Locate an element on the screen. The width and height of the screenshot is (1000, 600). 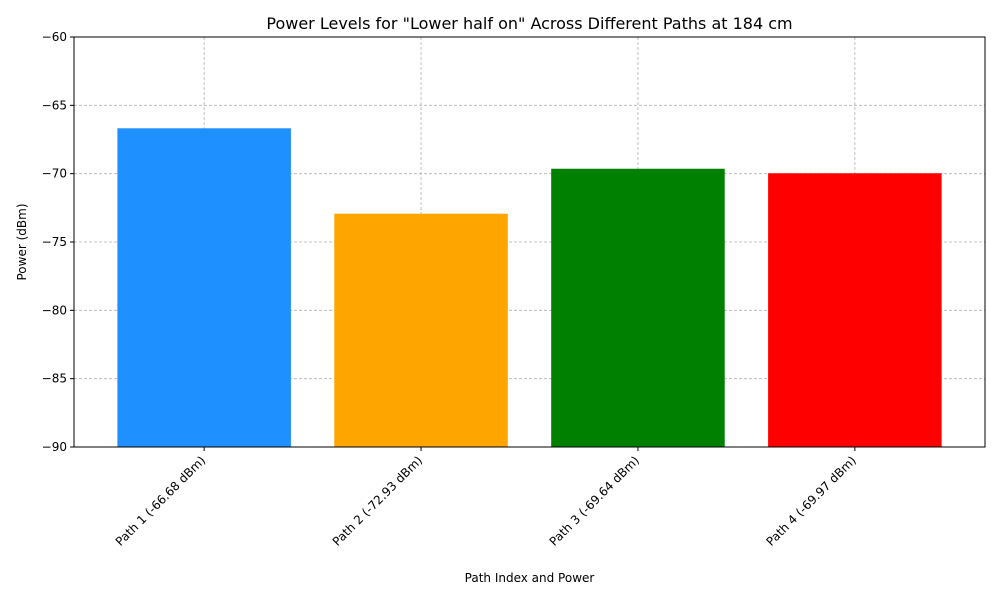
y-tick-label: −70 is located at coordinates (54, 174).